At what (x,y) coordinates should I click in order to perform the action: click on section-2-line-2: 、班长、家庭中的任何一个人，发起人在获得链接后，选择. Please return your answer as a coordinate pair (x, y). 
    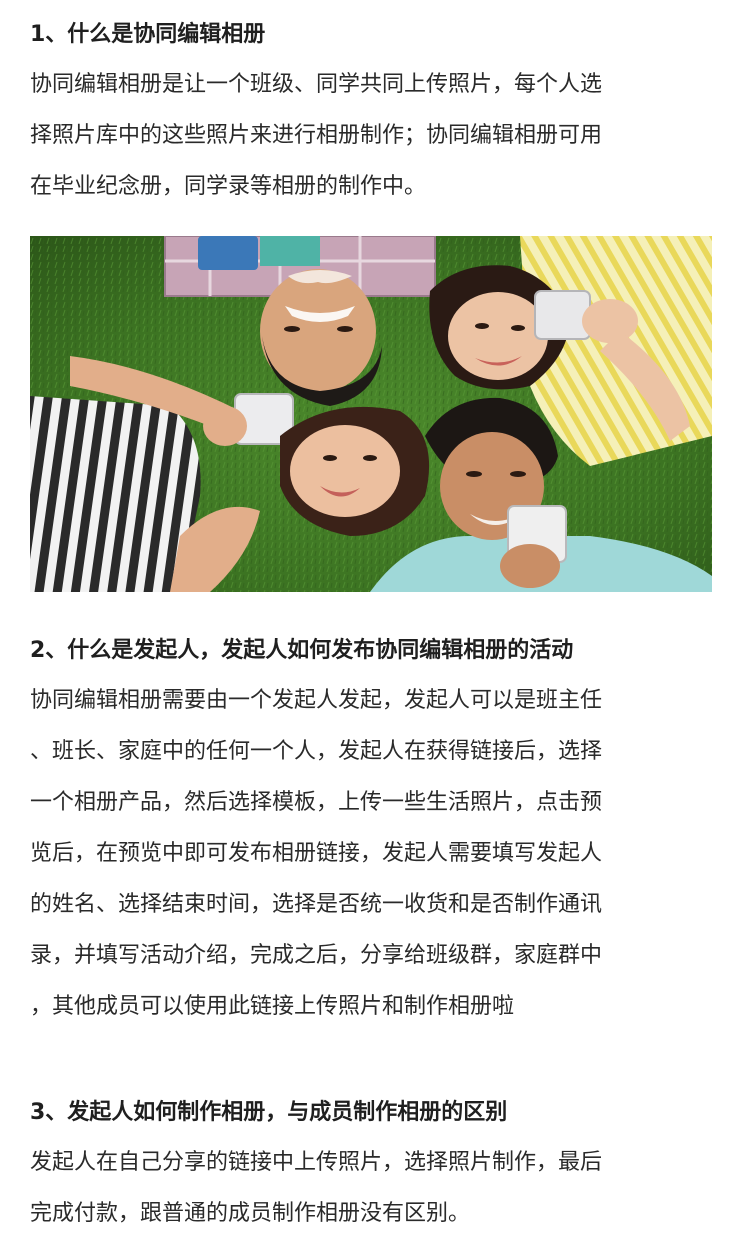
    Looking at the image, I should click on (316, 751).